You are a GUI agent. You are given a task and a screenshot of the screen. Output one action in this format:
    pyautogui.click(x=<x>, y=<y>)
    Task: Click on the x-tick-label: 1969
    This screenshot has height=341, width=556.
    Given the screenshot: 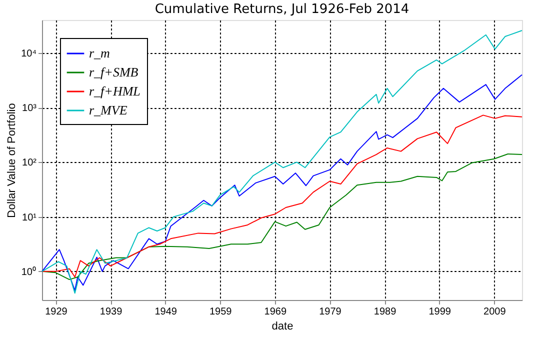 What is the action you would take?
    pyautogui.click(x=275, y=312)
    